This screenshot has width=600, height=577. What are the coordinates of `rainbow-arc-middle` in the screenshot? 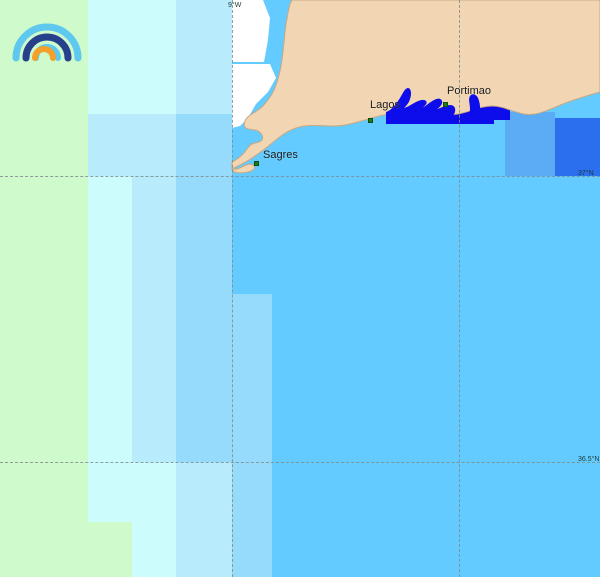 It's located at (47, 47).